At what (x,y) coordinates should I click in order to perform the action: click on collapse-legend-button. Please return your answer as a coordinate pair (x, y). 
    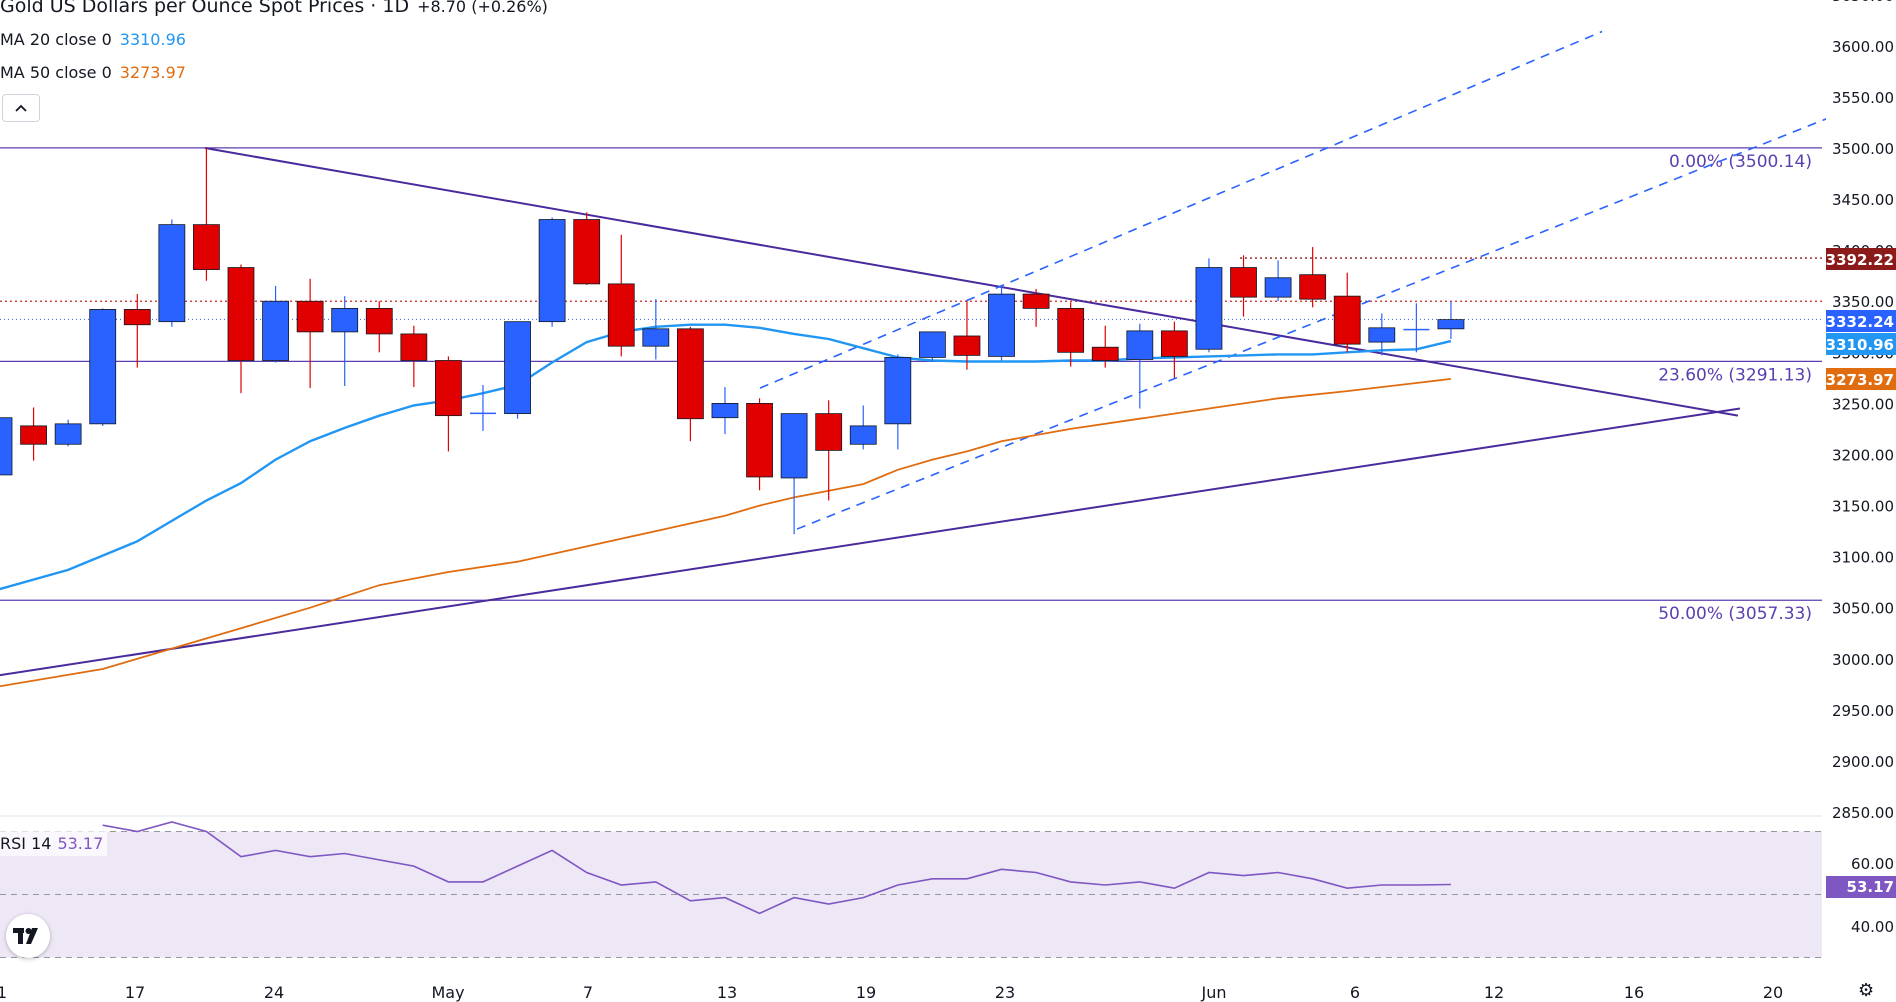
    Looking at the image, I should click on (21, 108).